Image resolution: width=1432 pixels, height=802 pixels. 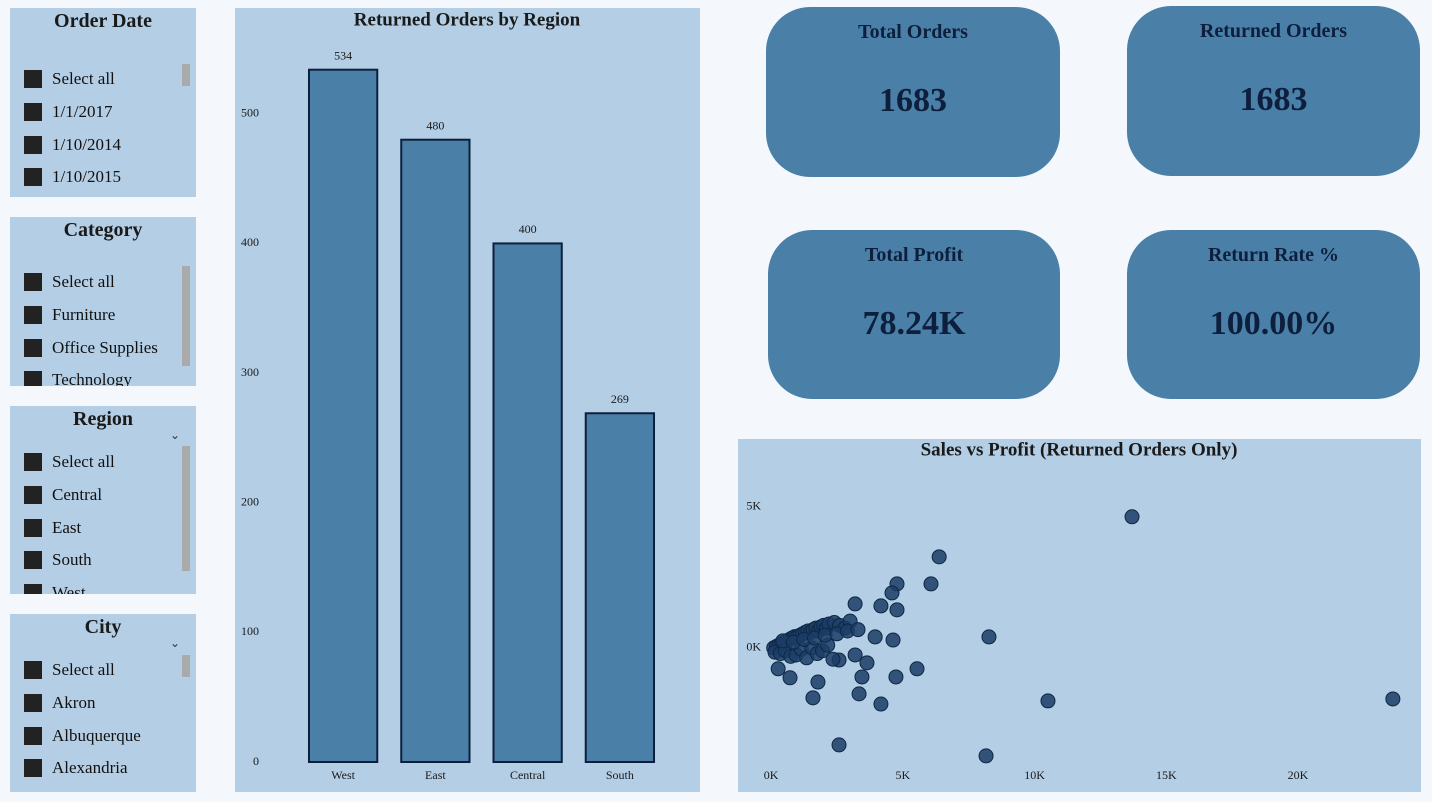 I want to click on slicer-item: Albuquerque, so click(x=100, y=735).